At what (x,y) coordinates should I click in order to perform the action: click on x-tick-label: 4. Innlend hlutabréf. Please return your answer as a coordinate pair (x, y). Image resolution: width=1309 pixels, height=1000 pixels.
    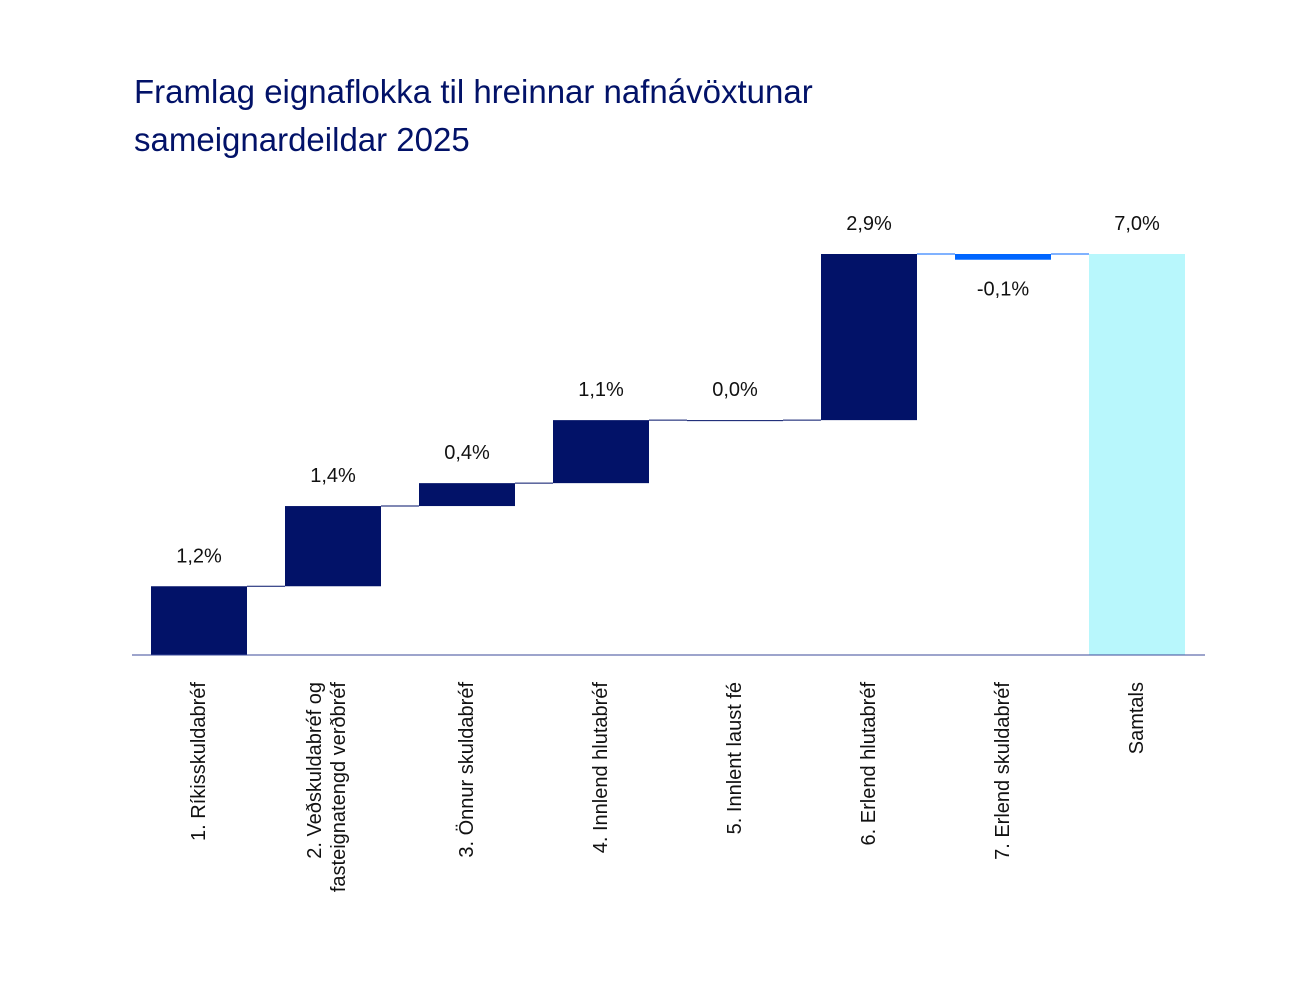
    Looking at the image, I should click on (601, 832).